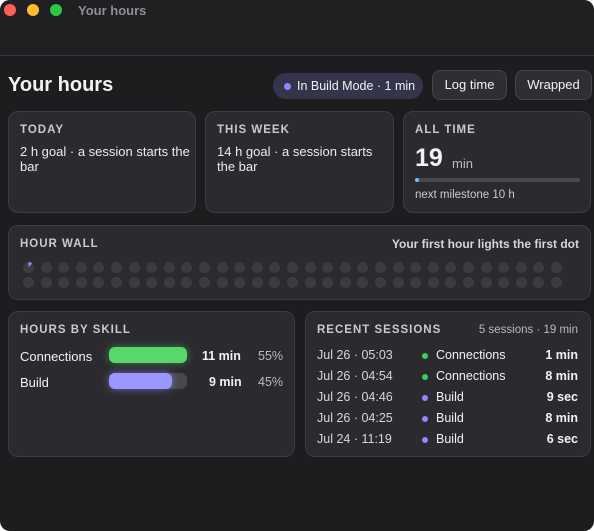 The image size is (594, 531). I want to click on session-time: Jul 26 · 04:46, so click(355, 397).